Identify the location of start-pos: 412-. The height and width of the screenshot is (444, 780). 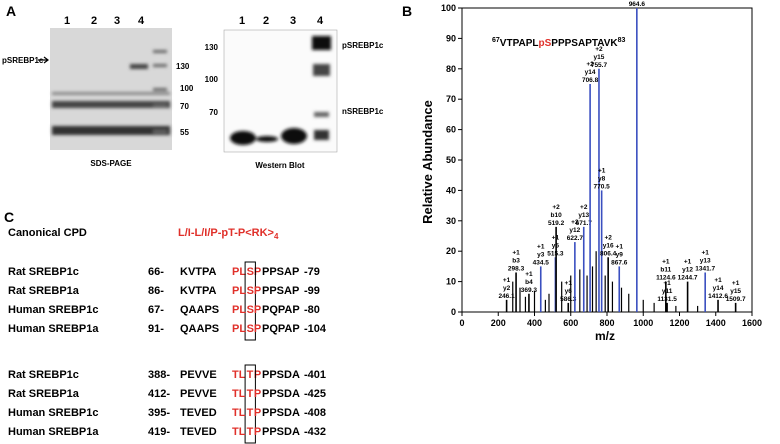
(159, 394).